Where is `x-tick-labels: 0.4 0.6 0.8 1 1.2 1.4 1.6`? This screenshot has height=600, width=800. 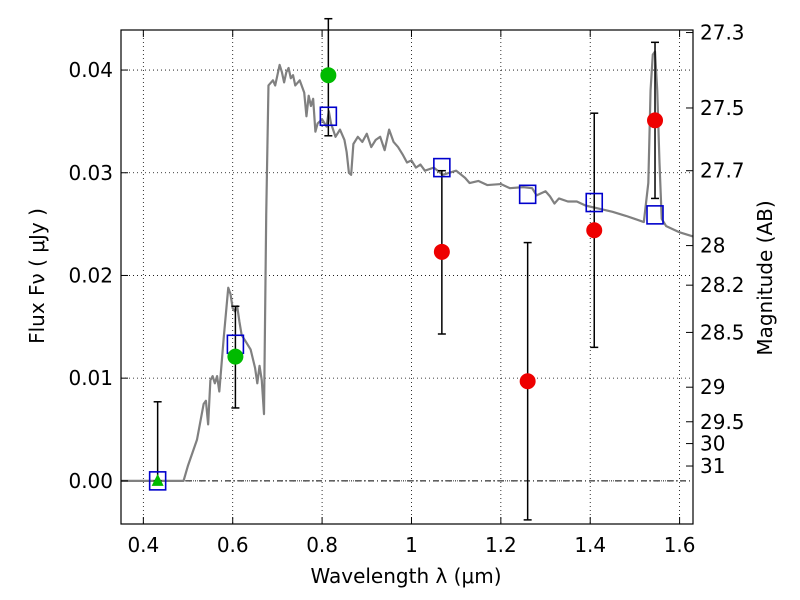 x-tick-labels: 0.4 0.6 0.8 1 1.2 1.4 1.6 is located at coordinates (411, 545).